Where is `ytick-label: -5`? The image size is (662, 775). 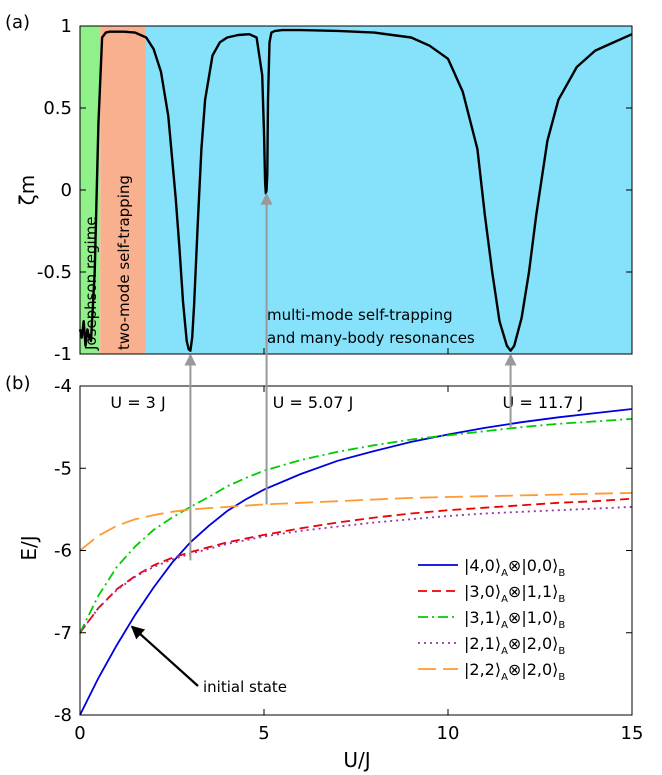 ytick-label: -5 is located at coordinates (63, 468).